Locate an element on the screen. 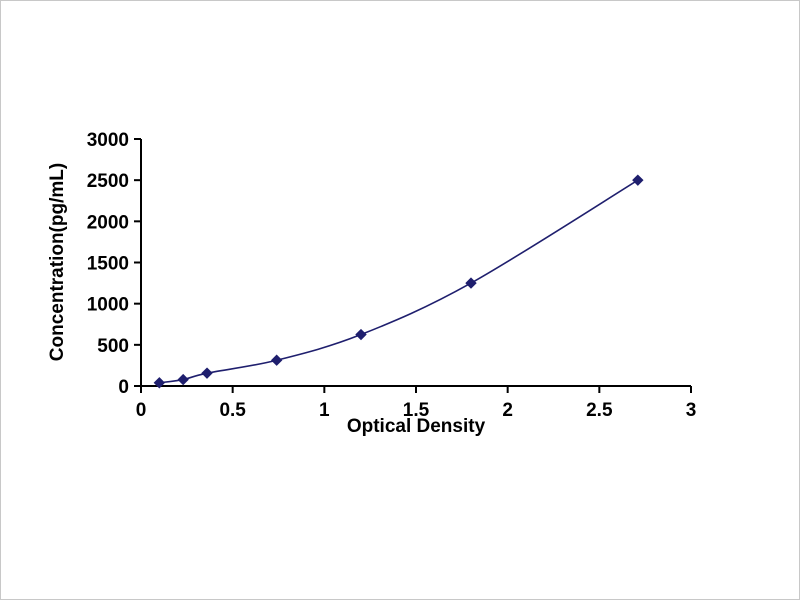  x-tick-label: 2 is located at coordinates (507, 410).